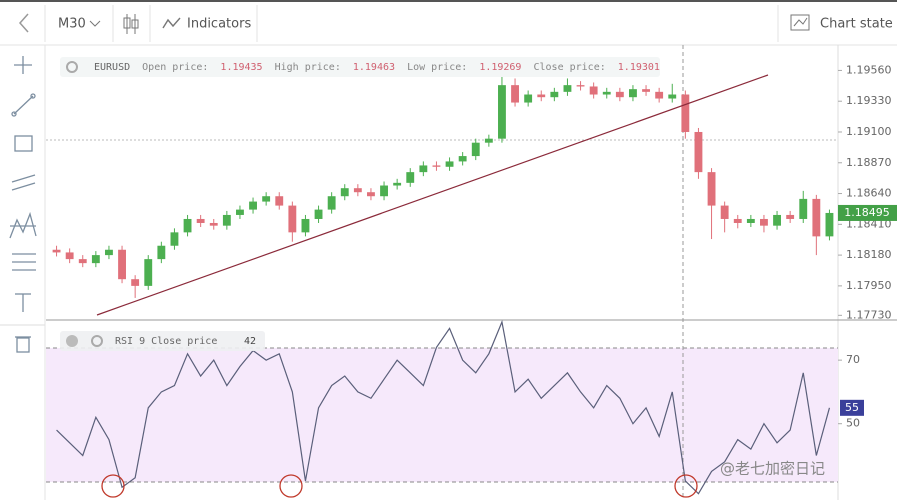 The height and width of the screenshot is (500, 897). Describe the element at coordinates (72, 341) in the screenshot. I see `close-indicator-button` at that location.